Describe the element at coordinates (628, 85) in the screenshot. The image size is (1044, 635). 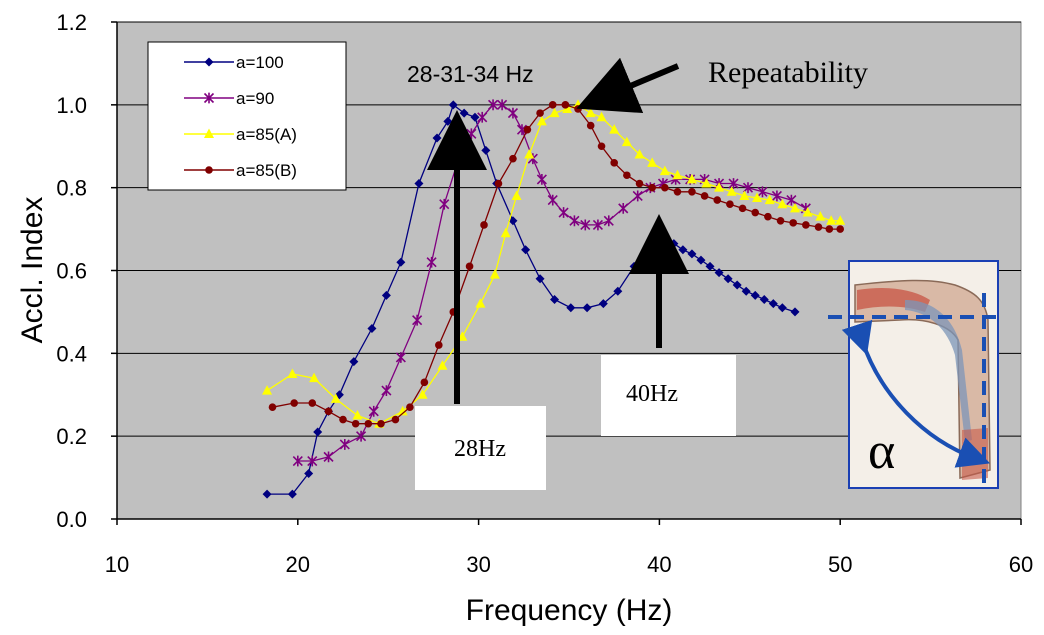
I see `repeatability-arrow` at that location.